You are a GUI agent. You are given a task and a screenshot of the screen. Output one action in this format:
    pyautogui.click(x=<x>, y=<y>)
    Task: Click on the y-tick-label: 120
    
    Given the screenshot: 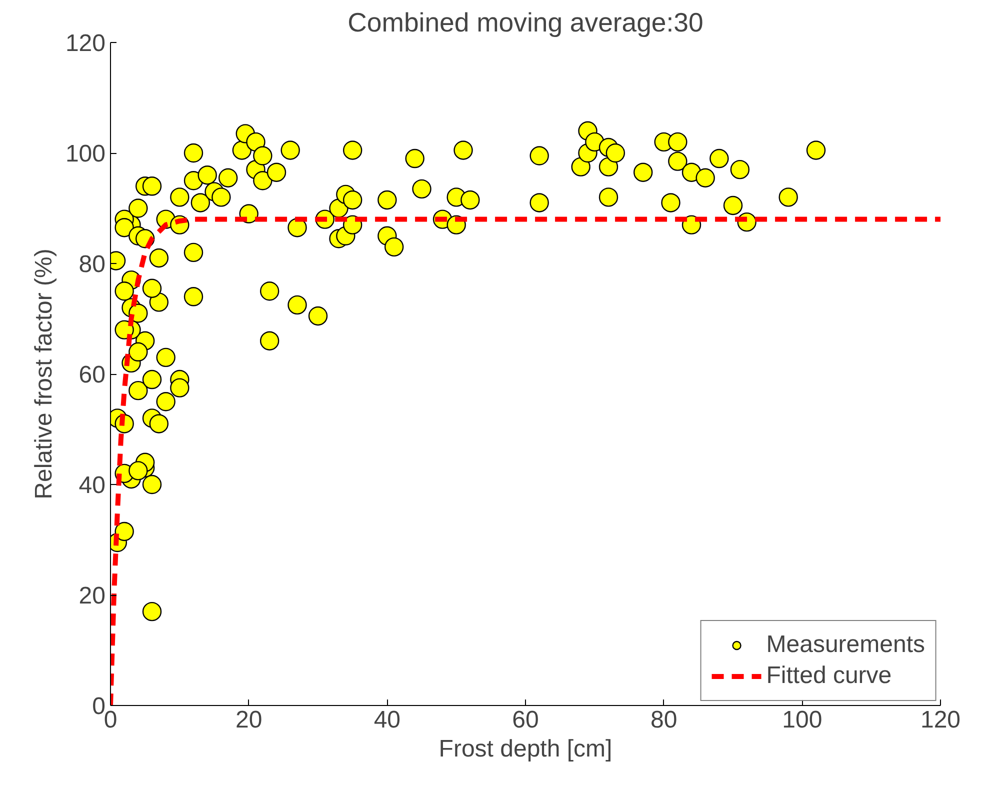 What is the action you would take?
    pyautogui.click(x=85, y=43)
    